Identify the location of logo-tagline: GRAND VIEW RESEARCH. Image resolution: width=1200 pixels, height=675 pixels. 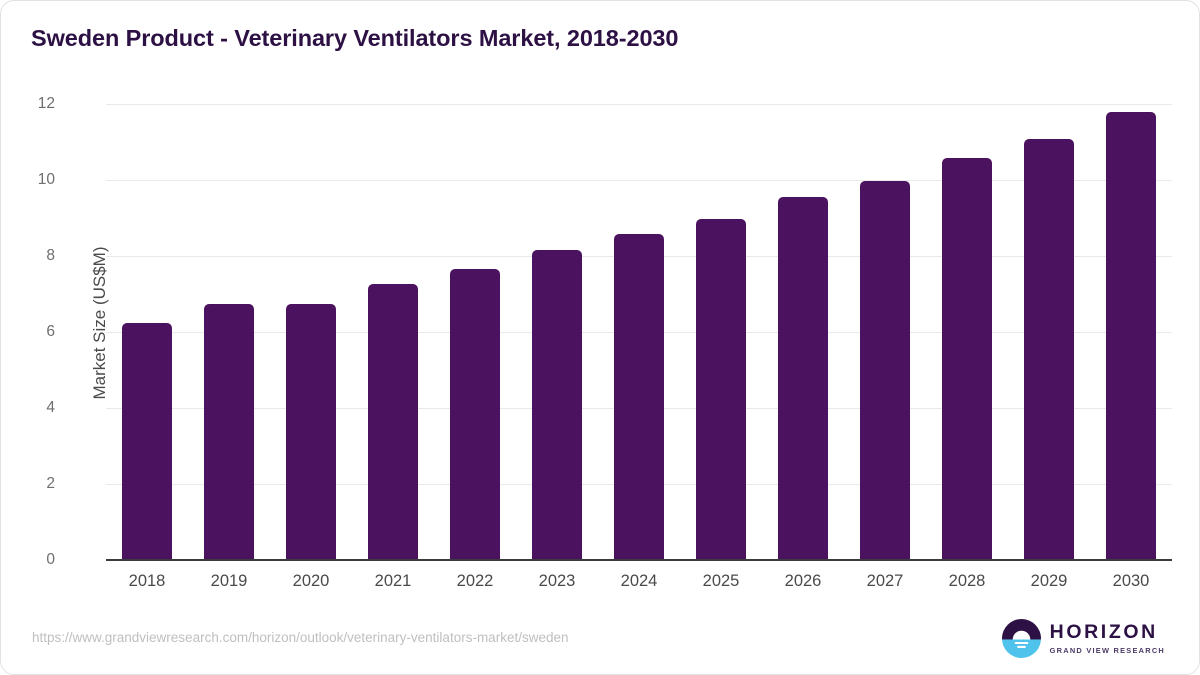
(1107, 650).